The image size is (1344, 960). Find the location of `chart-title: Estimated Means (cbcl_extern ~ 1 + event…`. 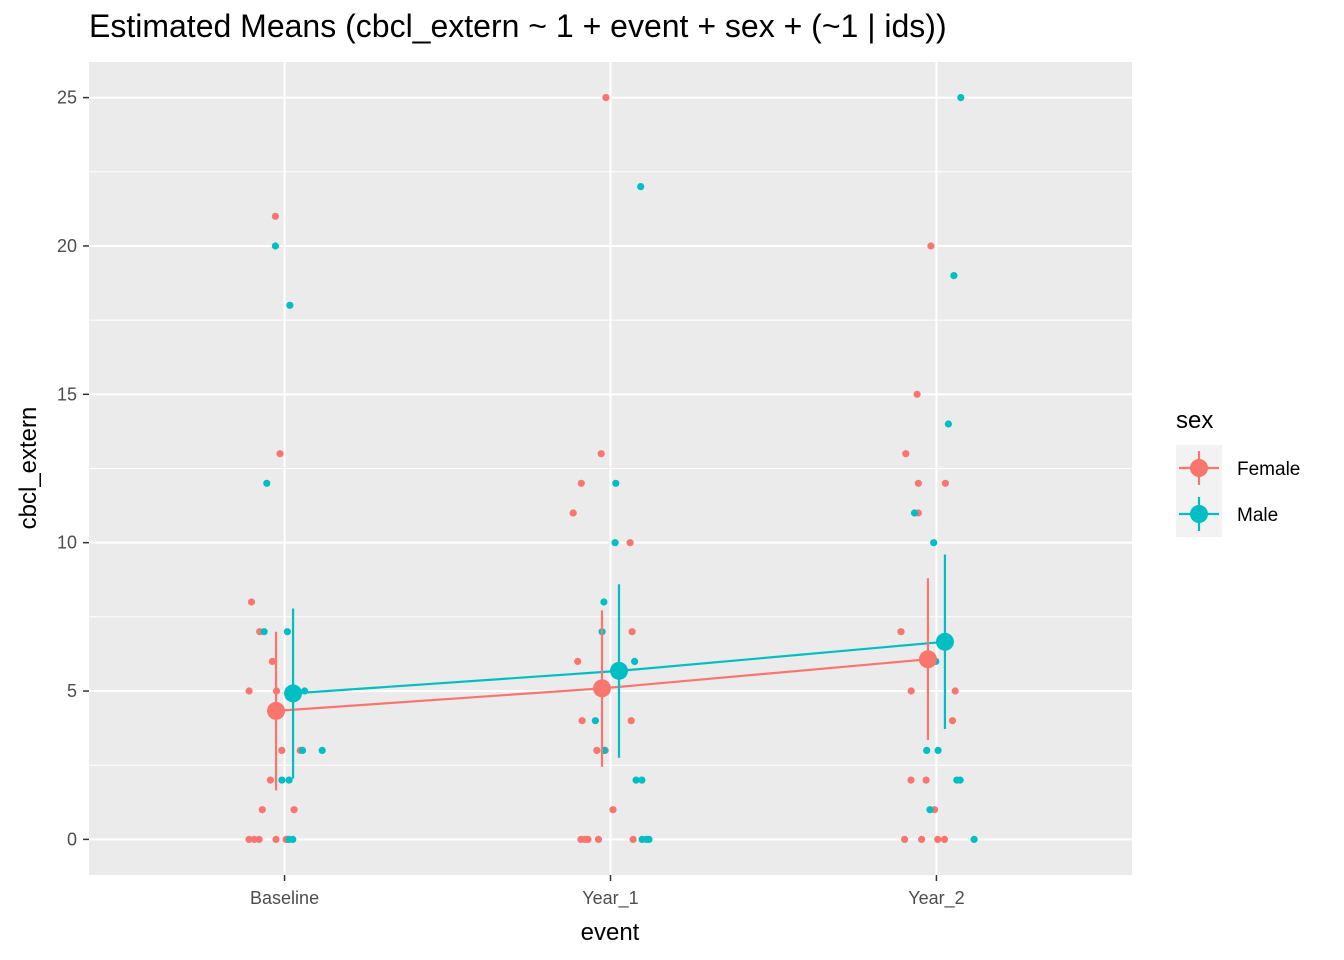

chart-title: Estimated Means (cbcl_extern ~ 1 + event… is located at coordinates (518, 26).